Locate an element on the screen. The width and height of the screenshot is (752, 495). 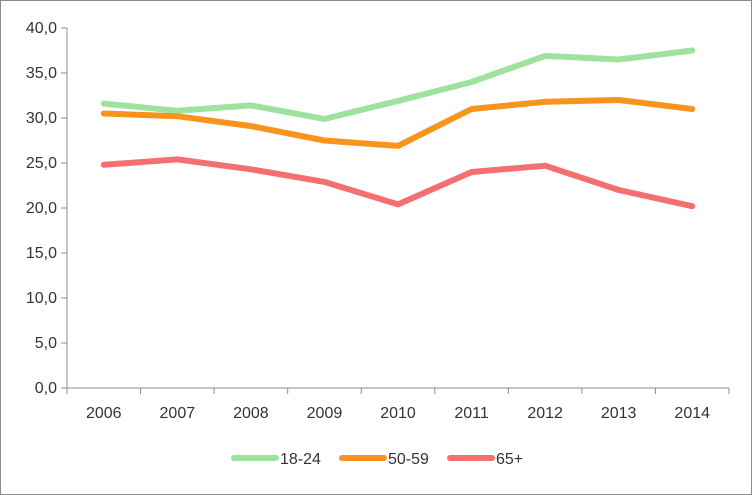
y-tick-label: 35,0 is located at coordinates (41, 73).